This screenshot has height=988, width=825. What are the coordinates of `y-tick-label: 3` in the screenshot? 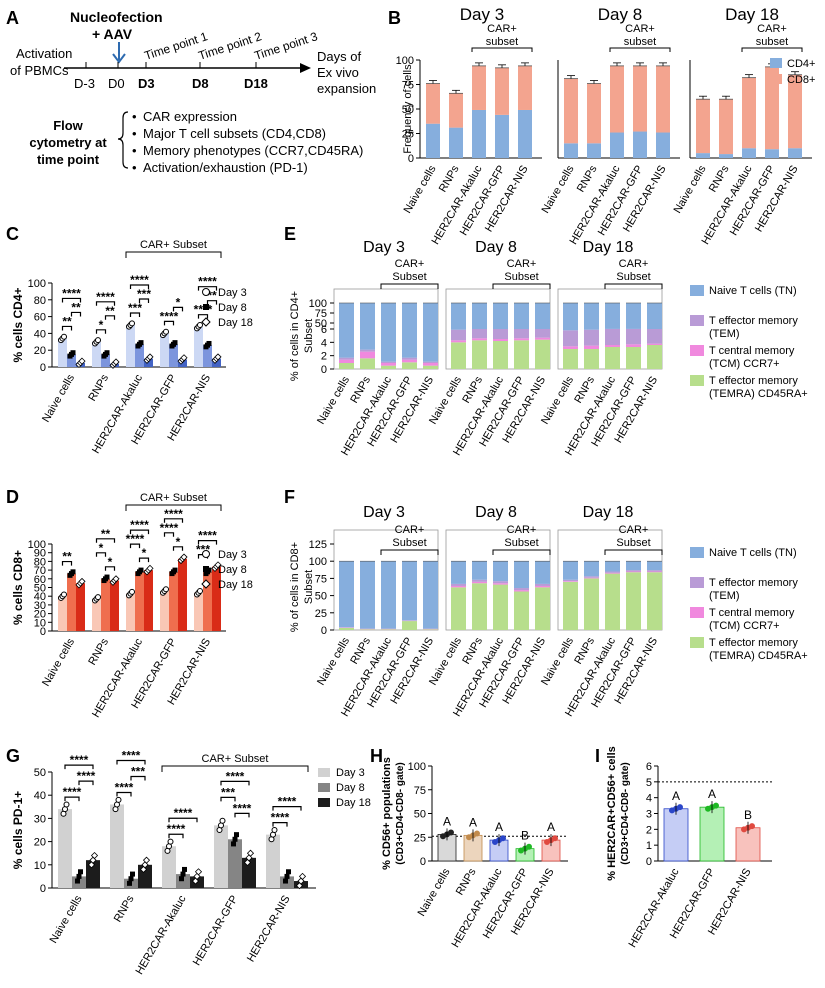 It's located at (649, 815).